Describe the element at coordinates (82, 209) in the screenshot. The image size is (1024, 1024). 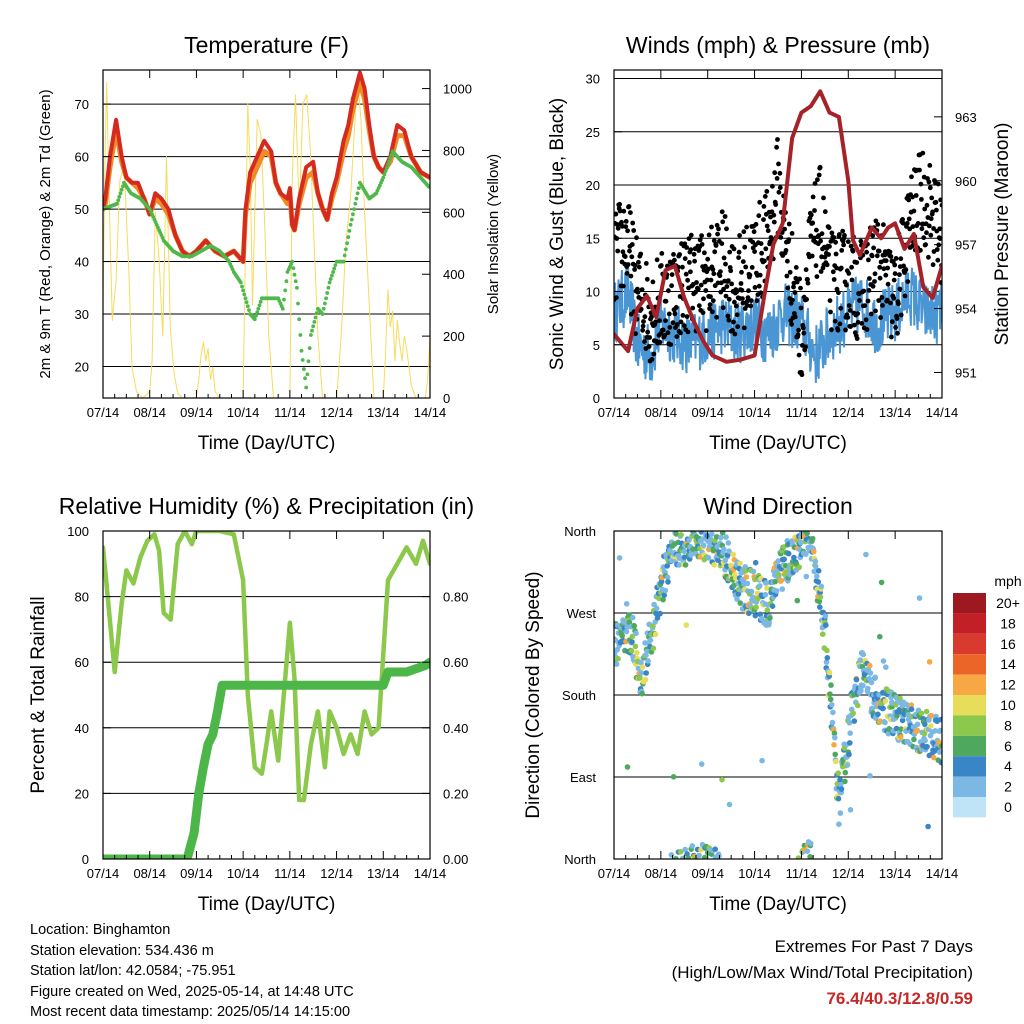
I see `y-tick-label: 50` at that location.